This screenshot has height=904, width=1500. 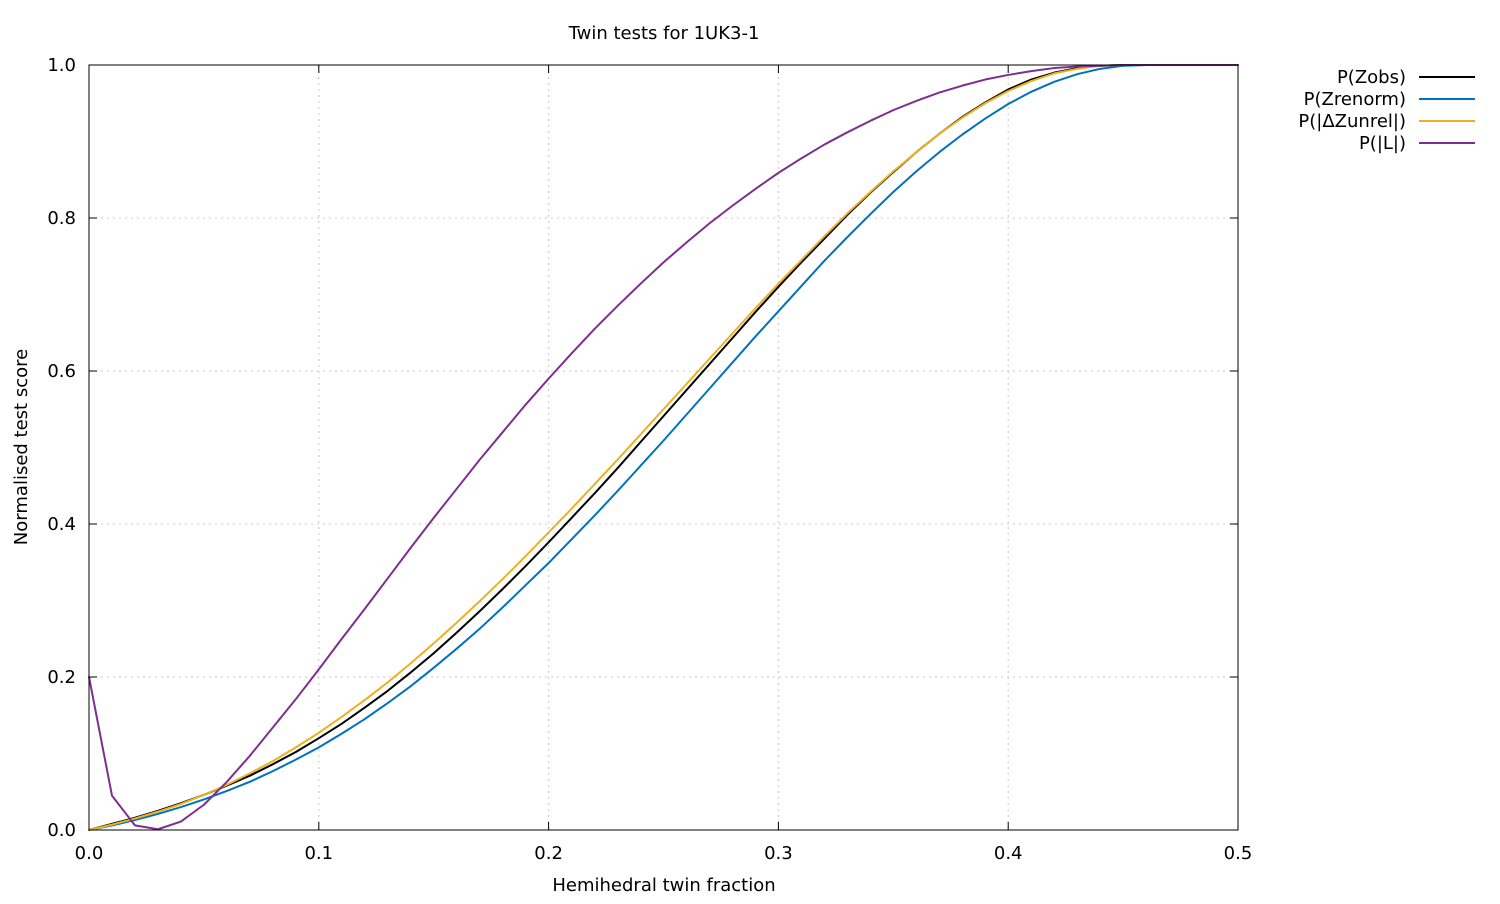 I want to click on y-tick-label: 0.0, so click(x=61, y=830).